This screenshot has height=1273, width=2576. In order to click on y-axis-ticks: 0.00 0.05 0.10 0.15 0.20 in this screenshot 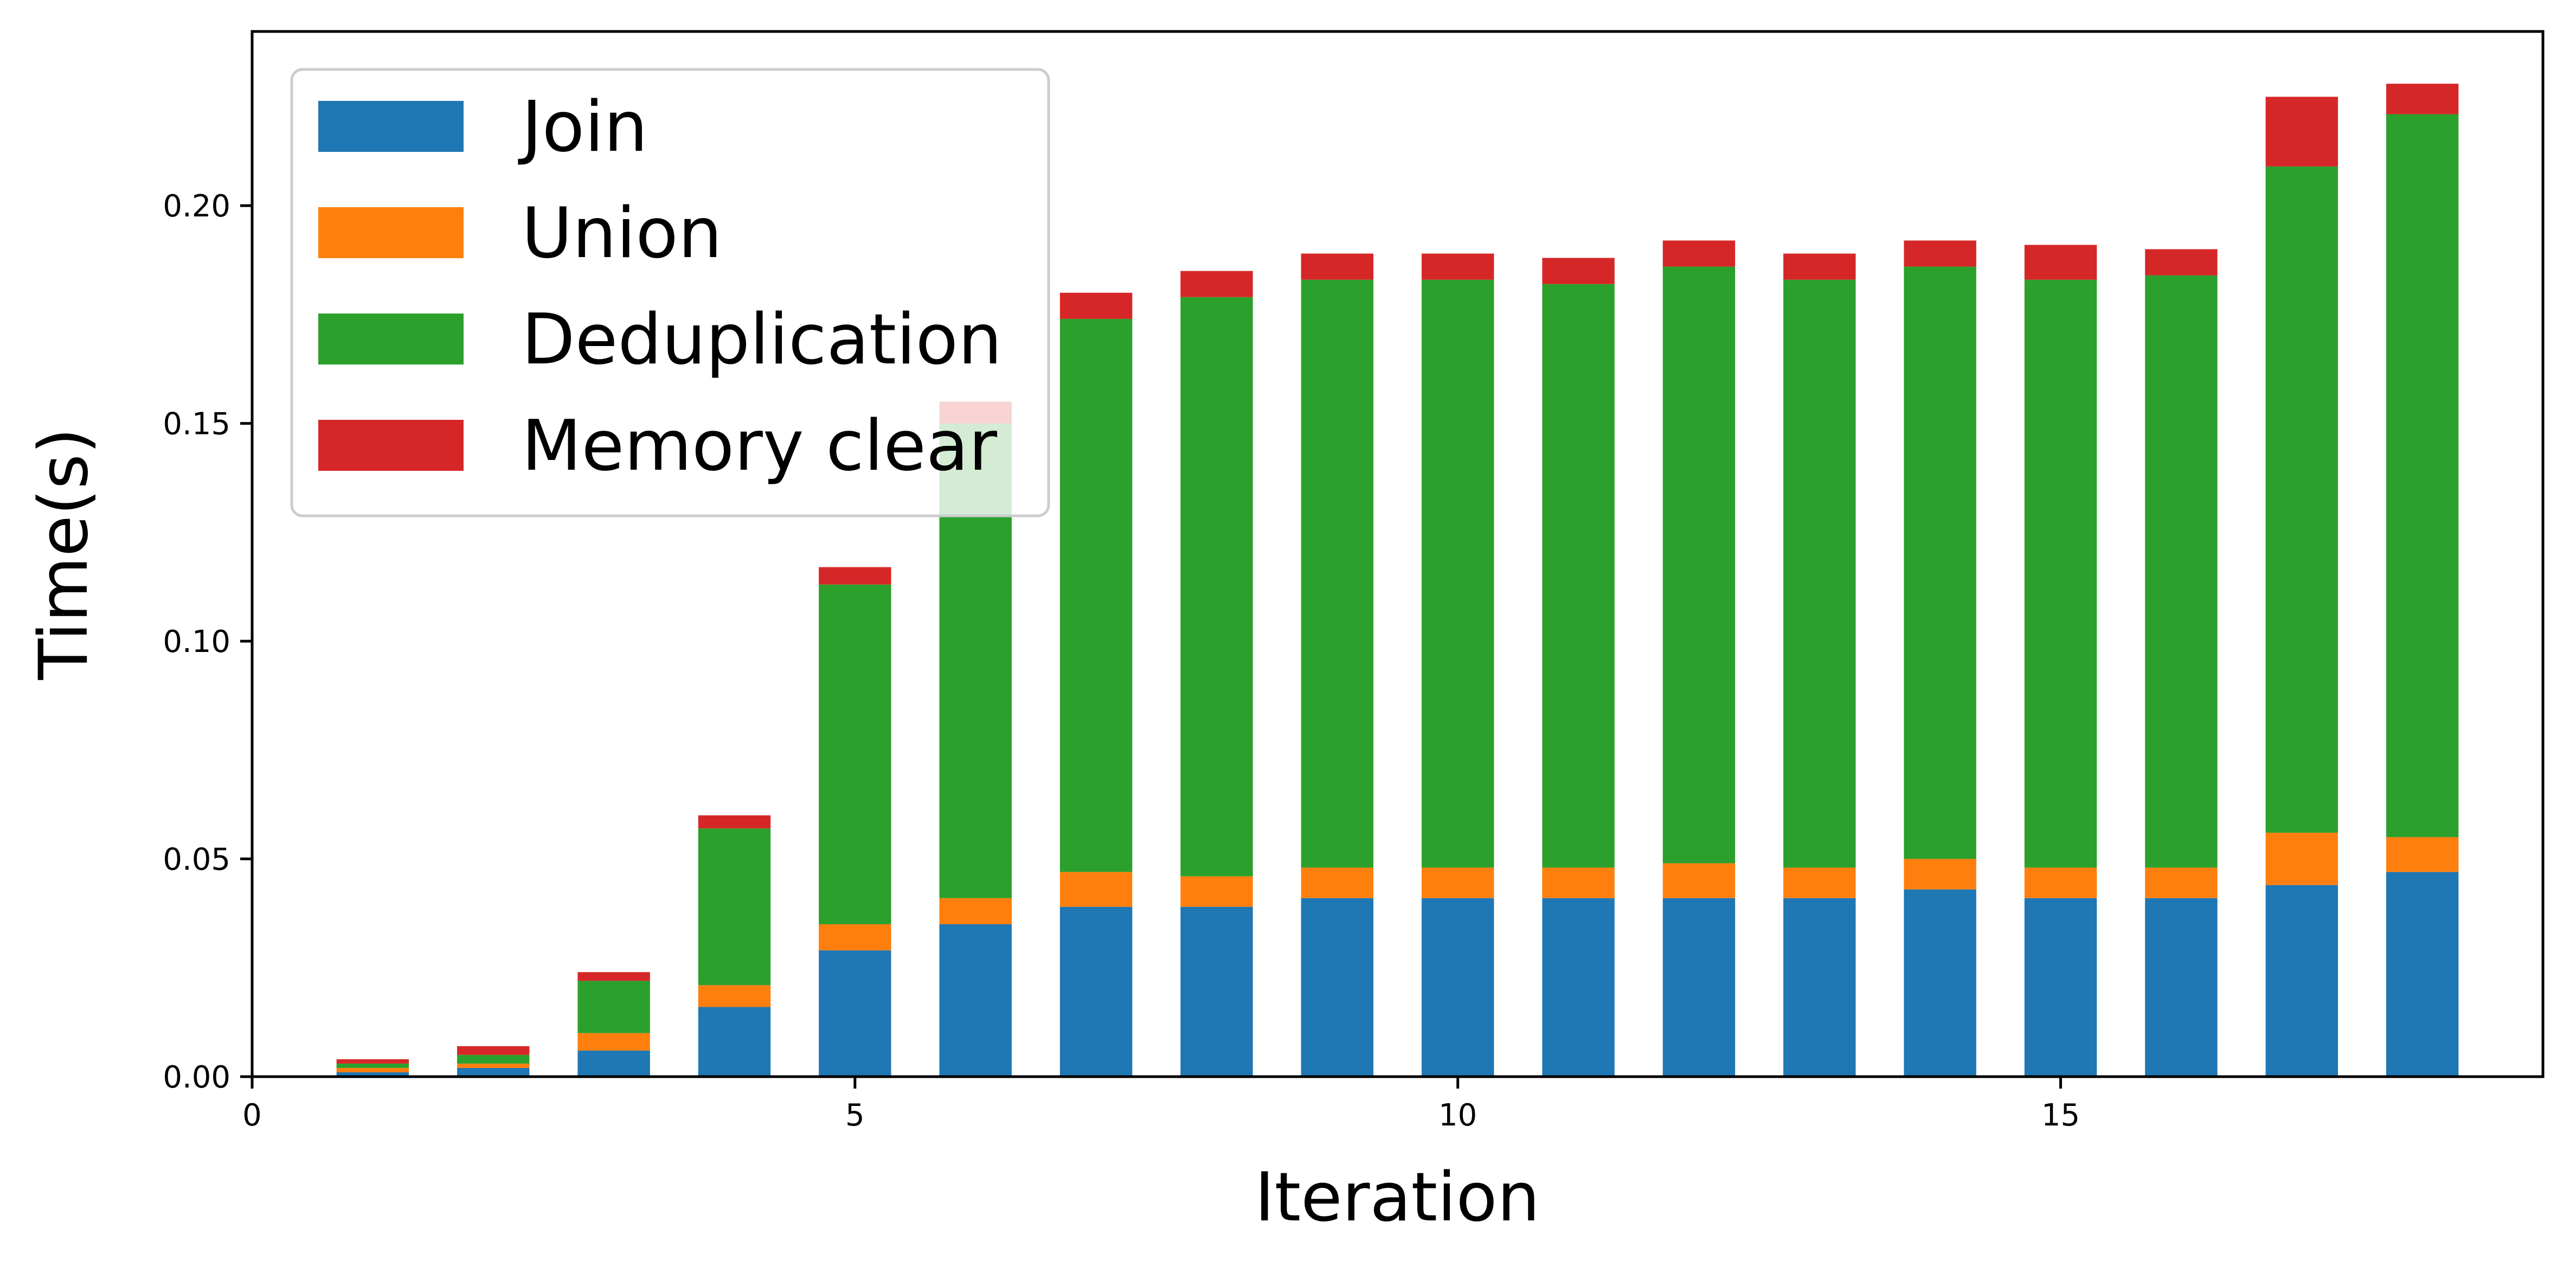, I will do `click(207, 642)`.